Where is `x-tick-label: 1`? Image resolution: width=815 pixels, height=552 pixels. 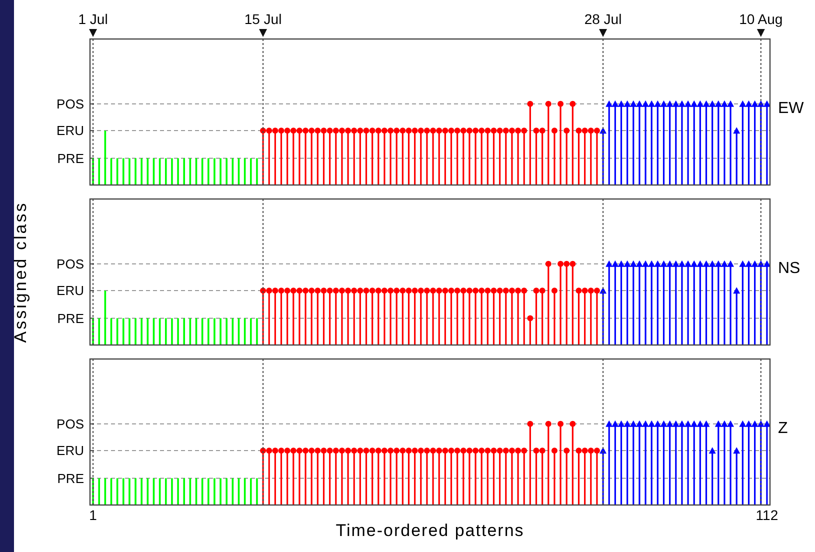 x-tick-label: 1 is located at coordinates (93, 515).